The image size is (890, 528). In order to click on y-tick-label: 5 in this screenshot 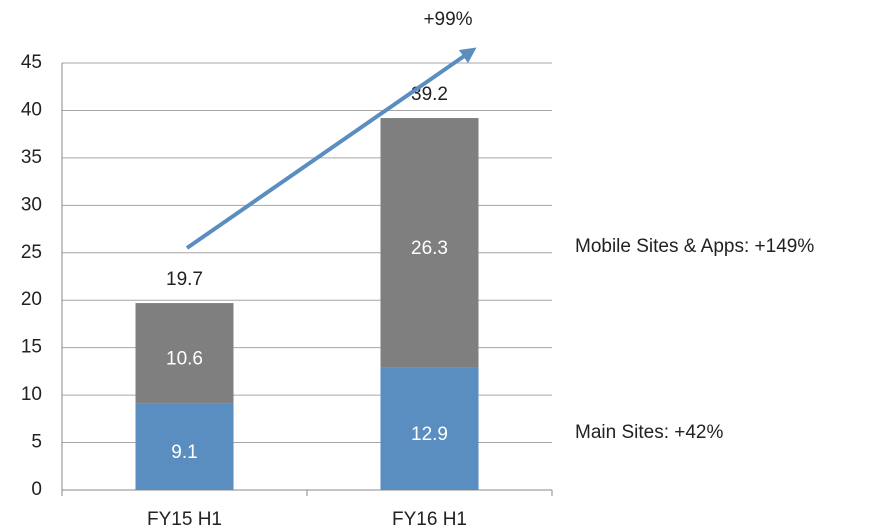, I will do `click(36, 442)`.